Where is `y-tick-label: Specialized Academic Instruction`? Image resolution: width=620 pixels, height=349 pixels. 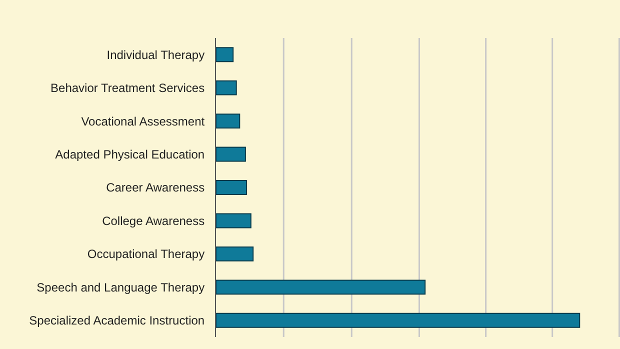
y-tick-label: Specialized Academic Instruction is located at coordinates (117, 321).